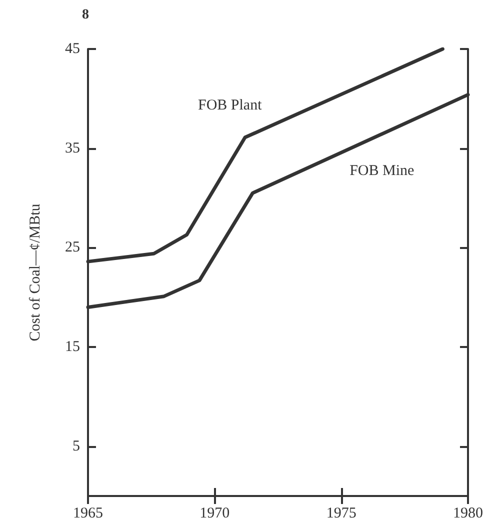 Image resolution: width=486 pixels, height=524 pixels. What do you see at coordinates (72, 49) in the screenshot?
I see `y-tick-label: 45` at bounding box center [72, 49].